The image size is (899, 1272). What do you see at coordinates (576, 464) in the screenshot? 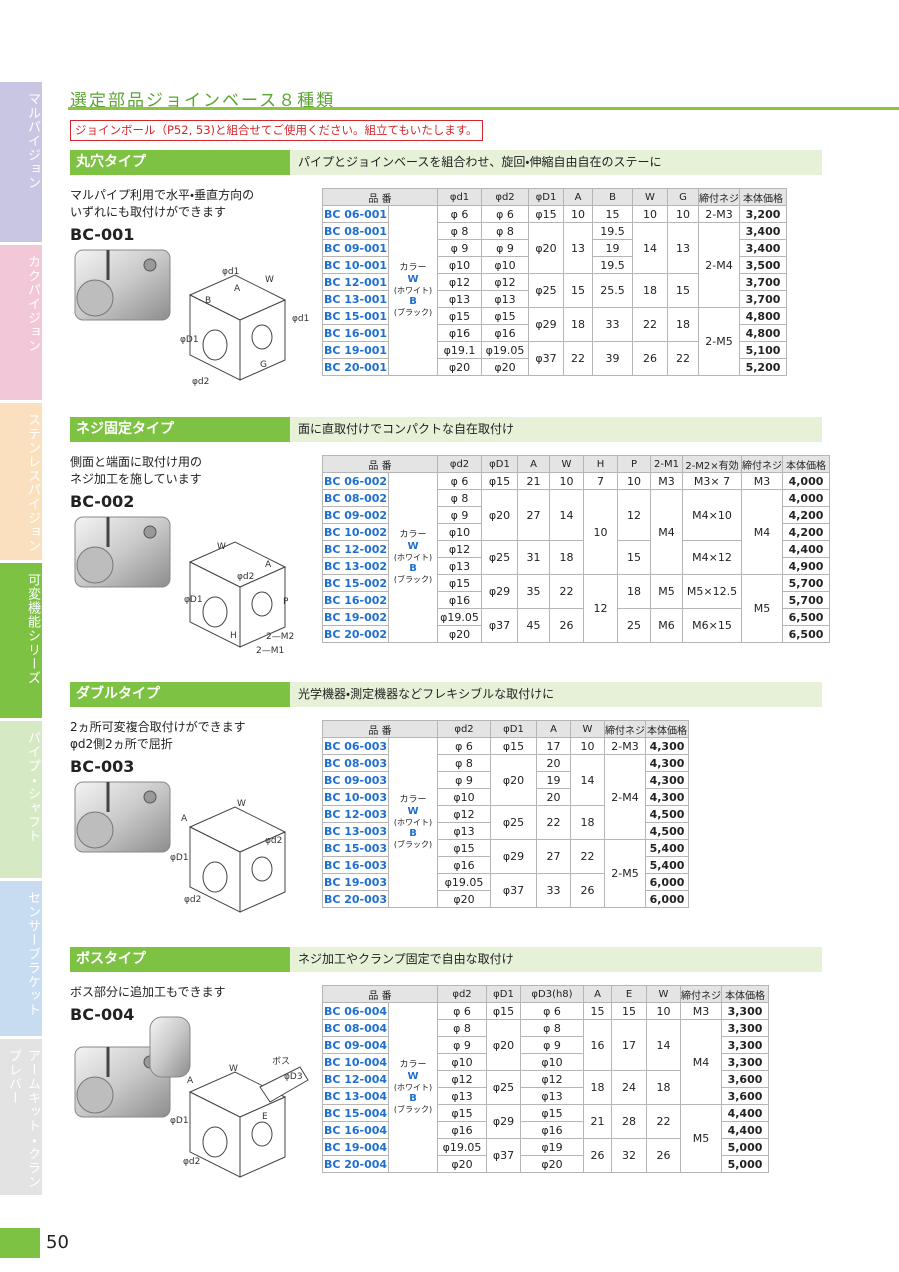
I see `header-row: 品 番 φd2 φD1 A W H P 2-M1 2-M2×有効 締付ネジ 本体価格` at bounding box center [576, 464].